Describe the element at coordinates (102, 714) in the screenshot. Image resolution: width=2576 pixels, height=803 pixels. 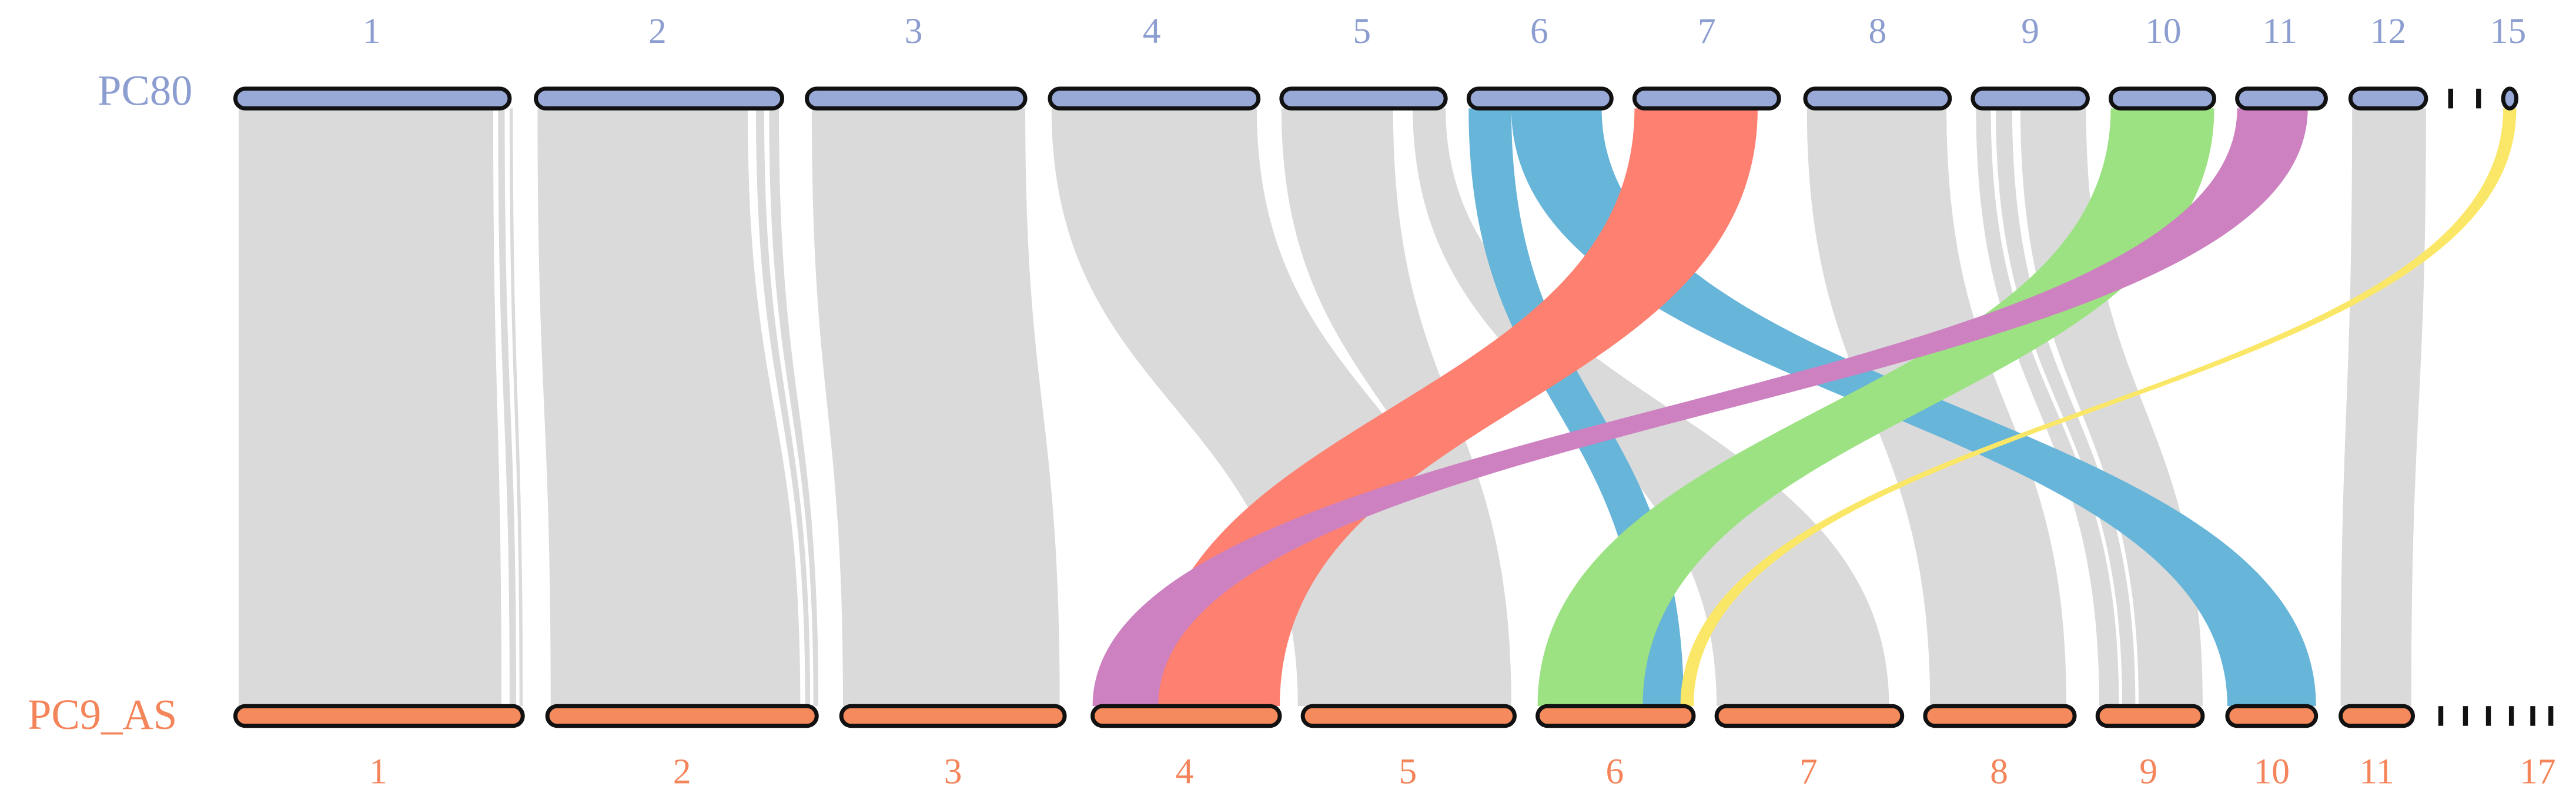
I see `bottom-genome-label: PC9_AS` at that location.